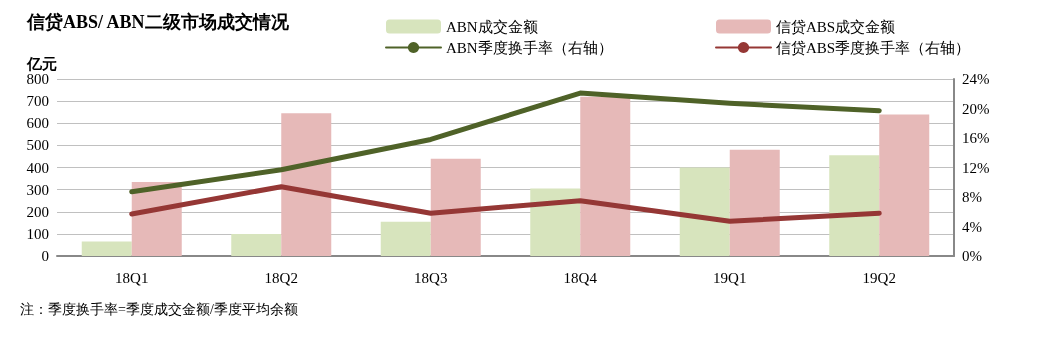 This screenshot has width=1037, height=346. I want to click on chart-title: 信贷ABS/ ABN二级市场成交情况, so click(158, 22).